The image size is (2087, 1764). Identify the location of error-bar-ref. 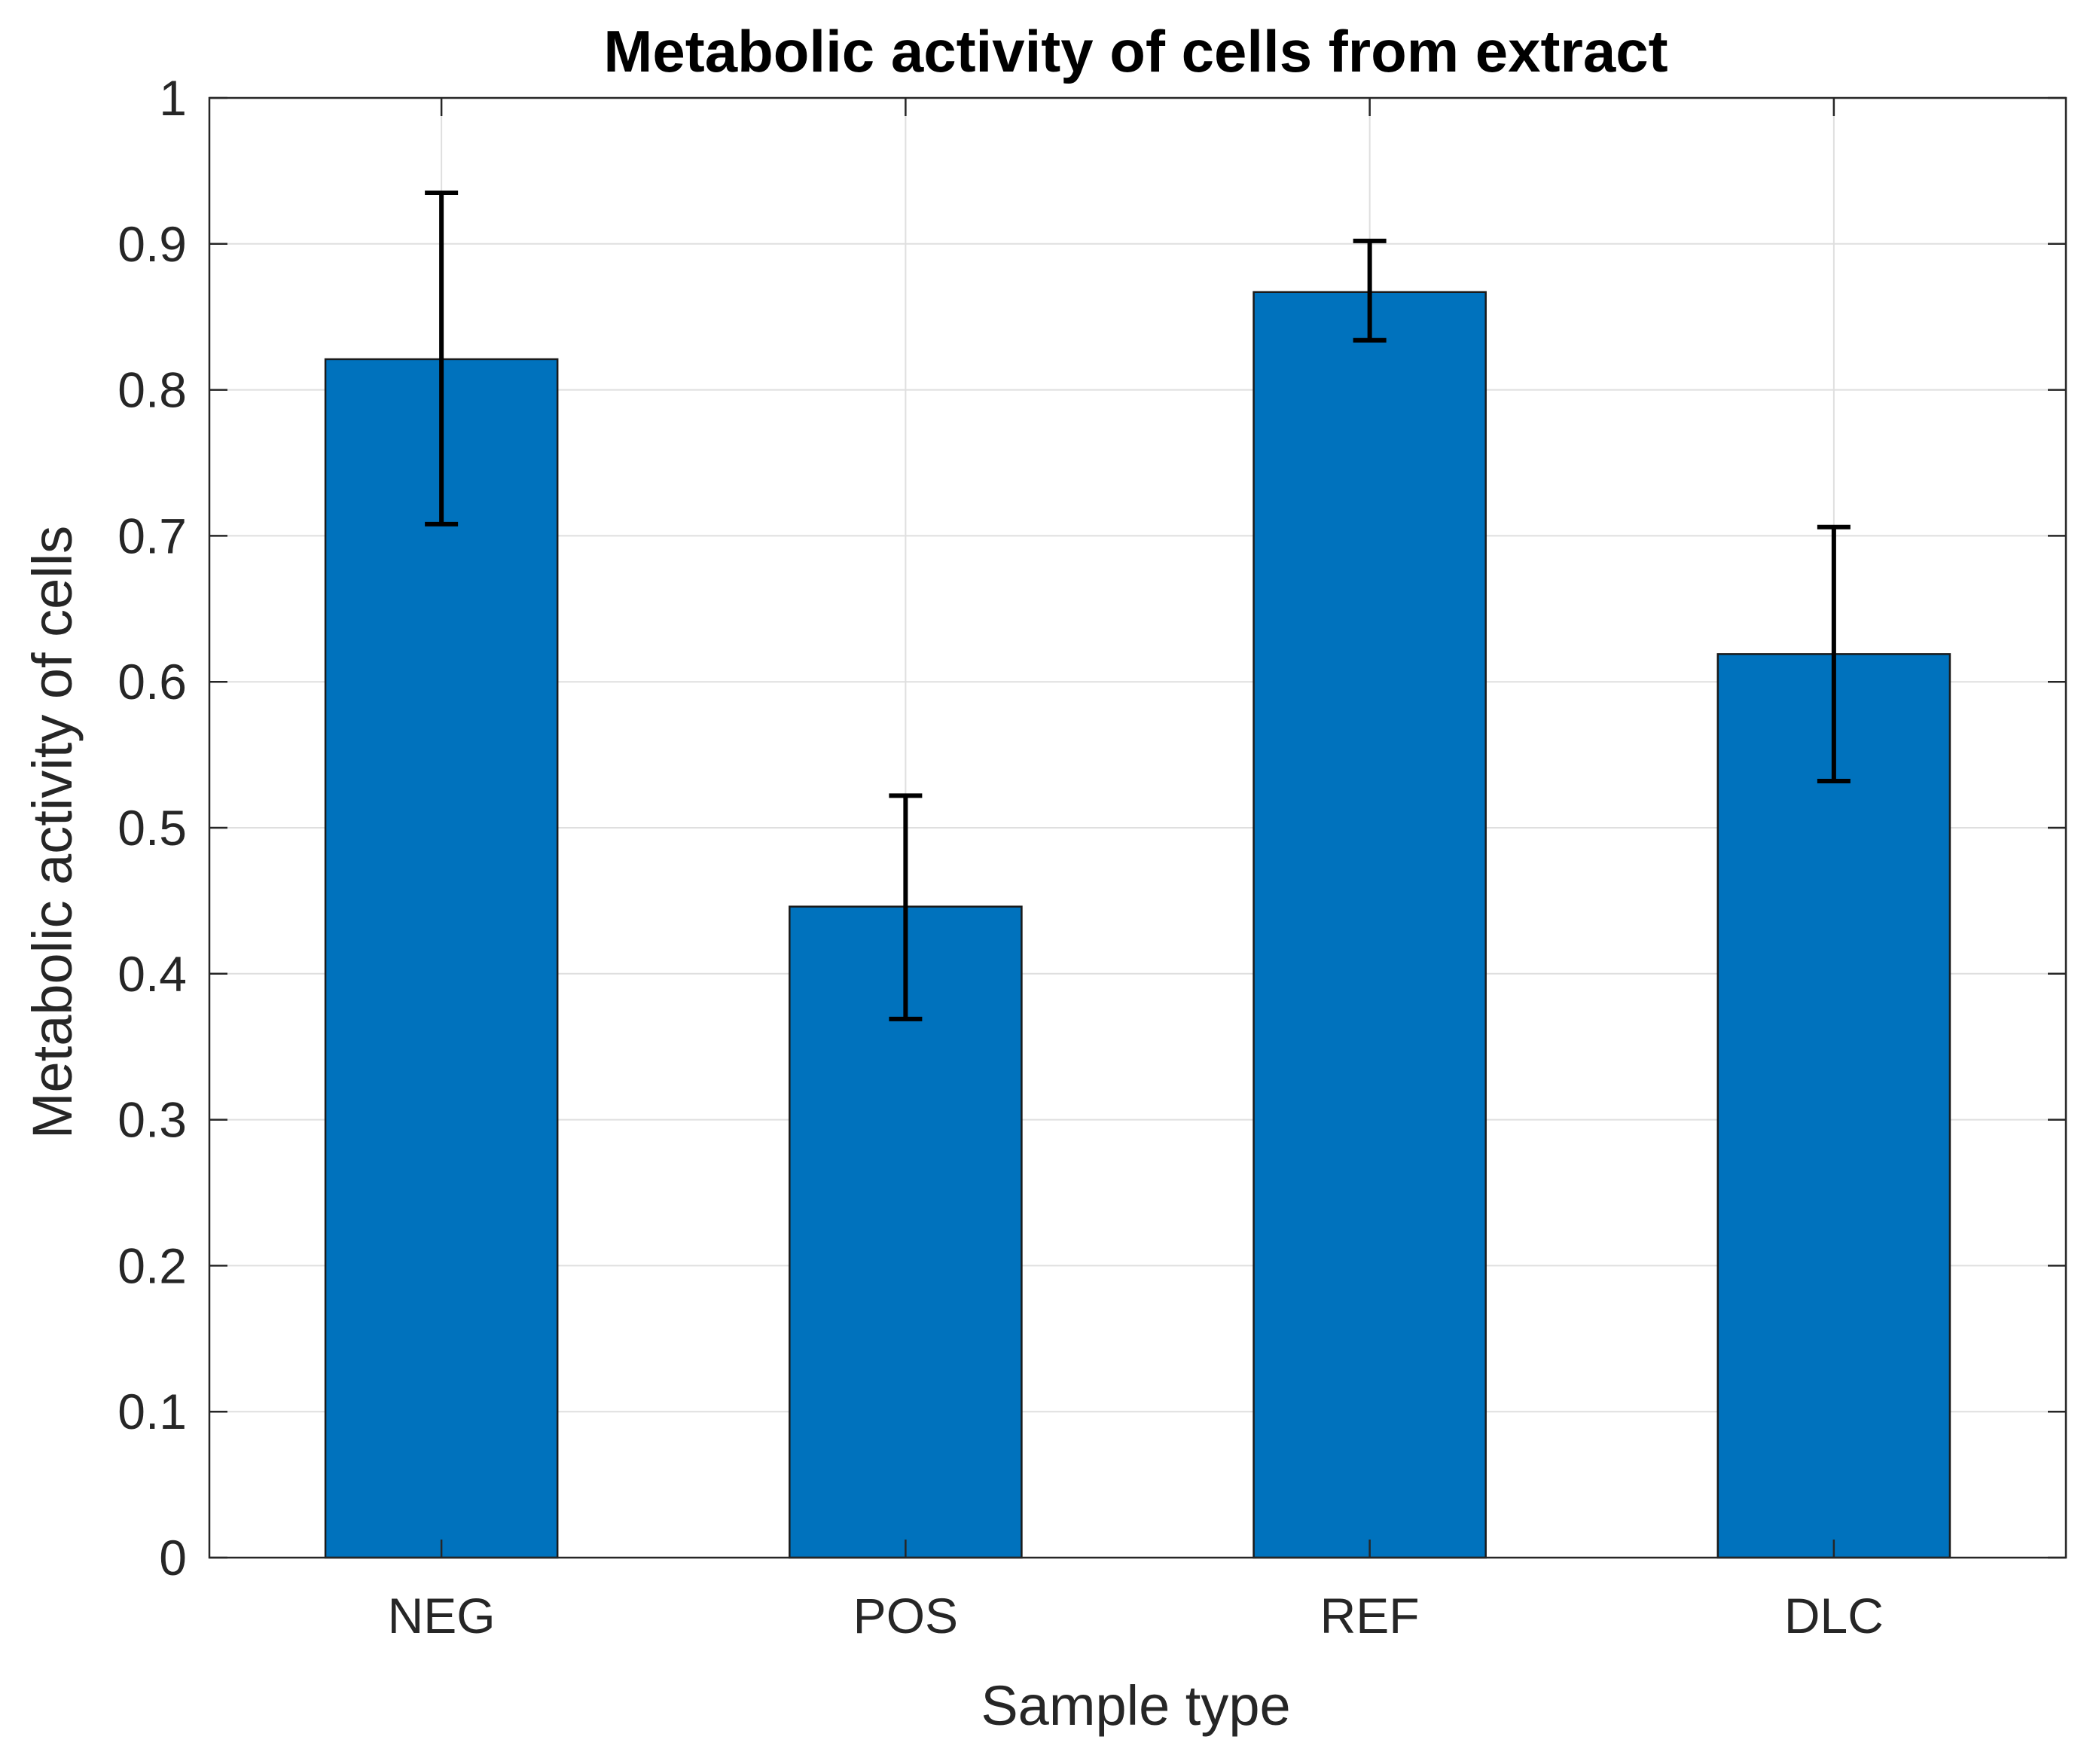
(1370, 291).